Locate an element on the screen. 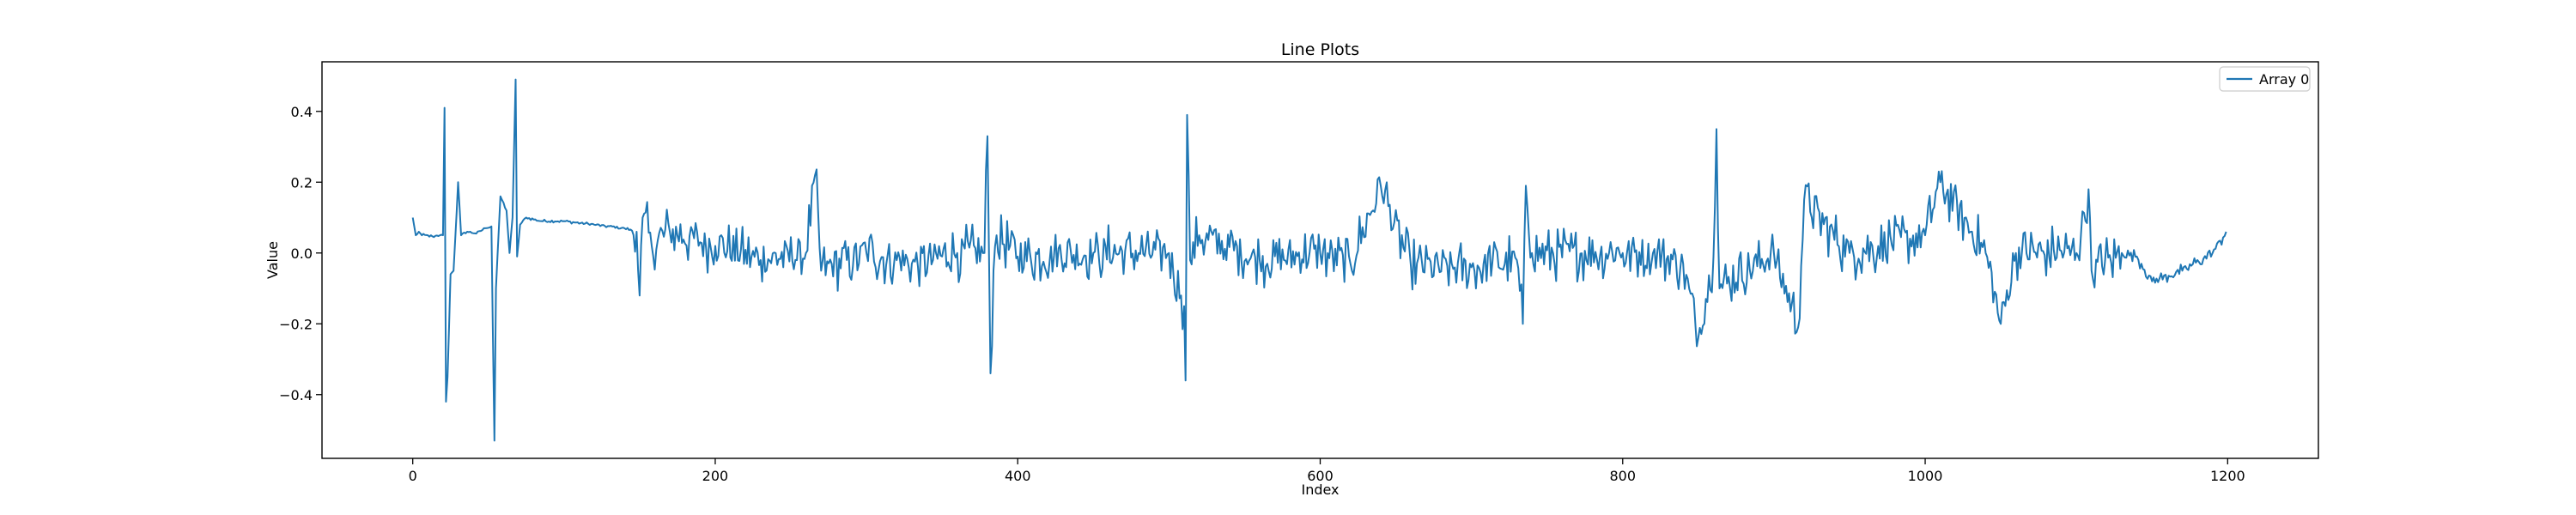 Image resolution: width=2576 pixels, height=515 pixels. y-axis: −0.4 −0.2 0.0 0.2 0.4 is located at coordinates (301, 253).